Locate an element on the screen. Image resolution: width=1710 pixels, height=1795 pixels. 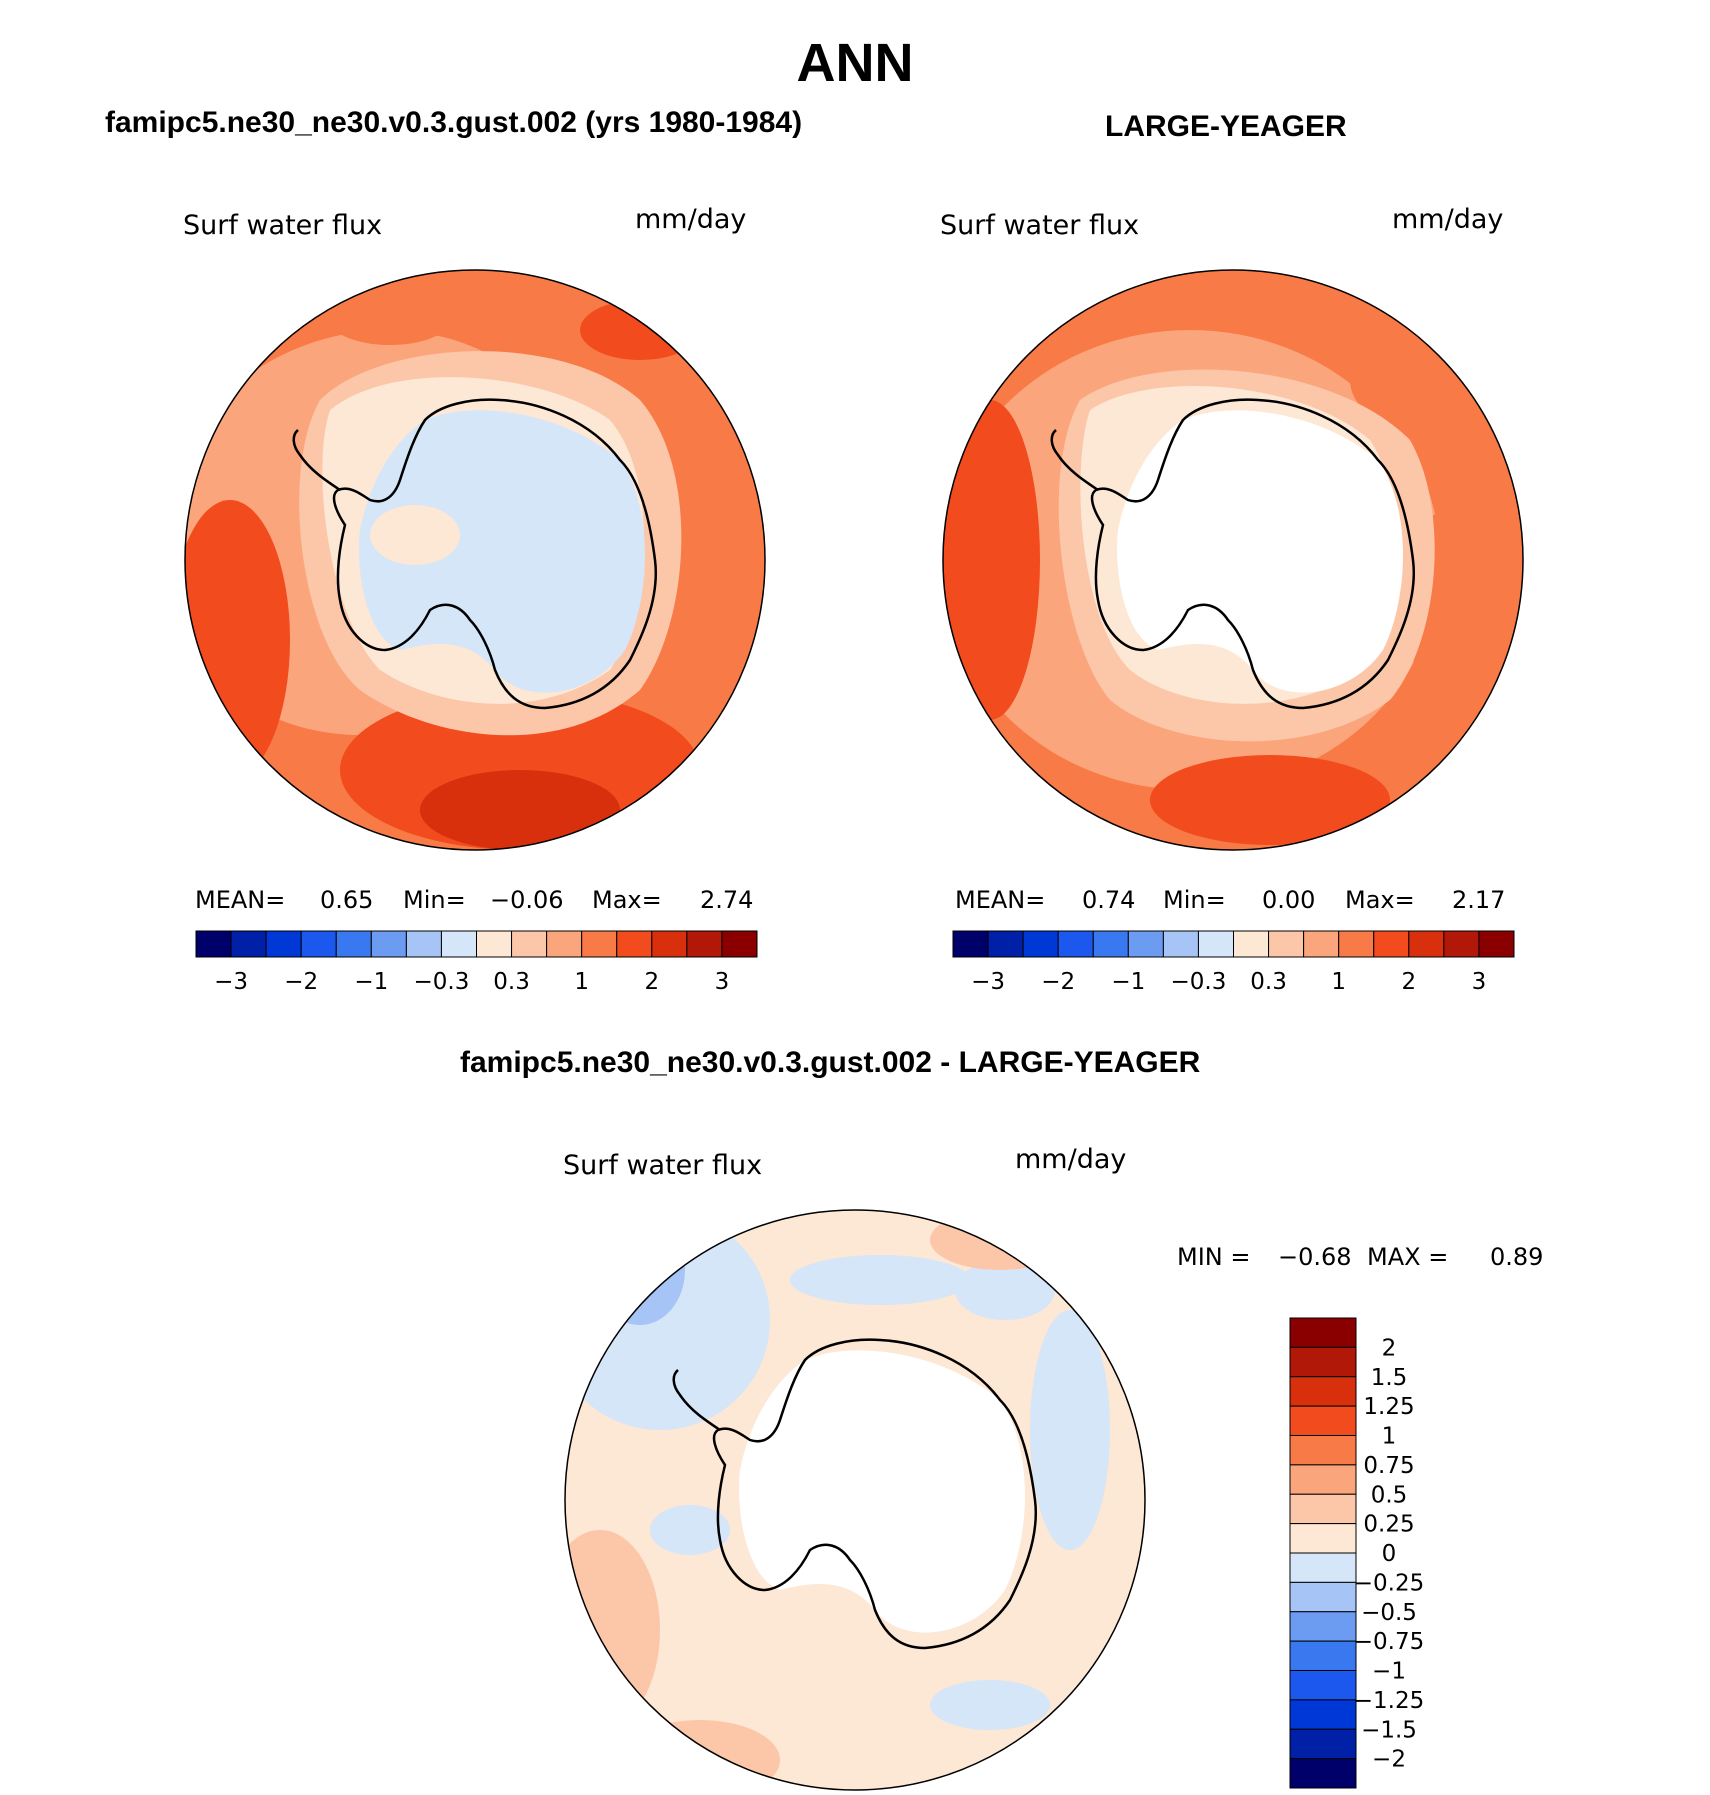
panel3-colorbar-tick-label: 0.75 is located at coordinates (1388, 1466).